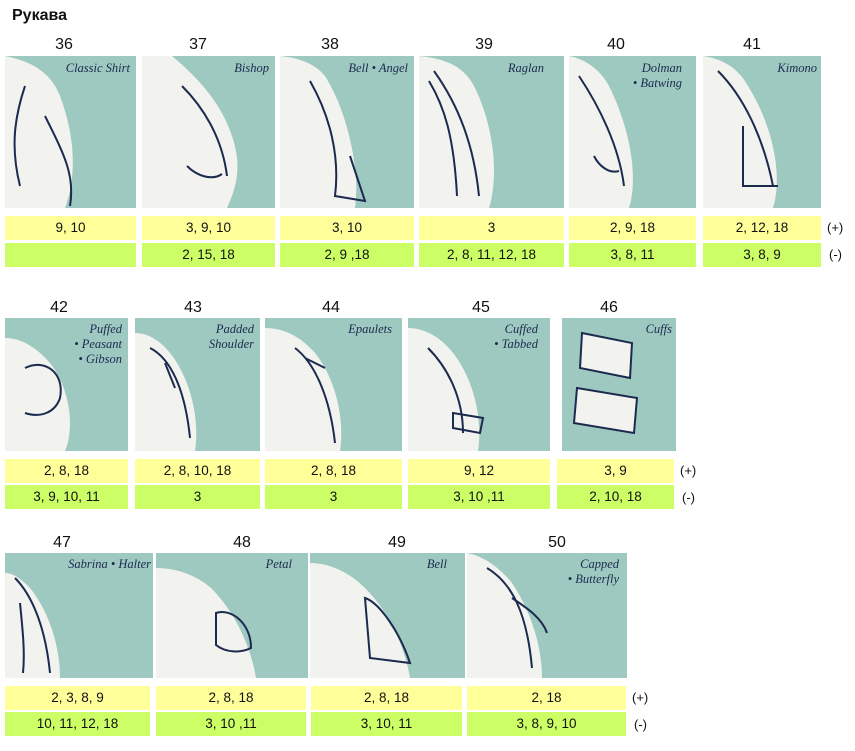 Image resolution: width=855 pixels, height=751 pixels. I want to click on sabrina-halter-sleeve-drawing, so click(32, 625).